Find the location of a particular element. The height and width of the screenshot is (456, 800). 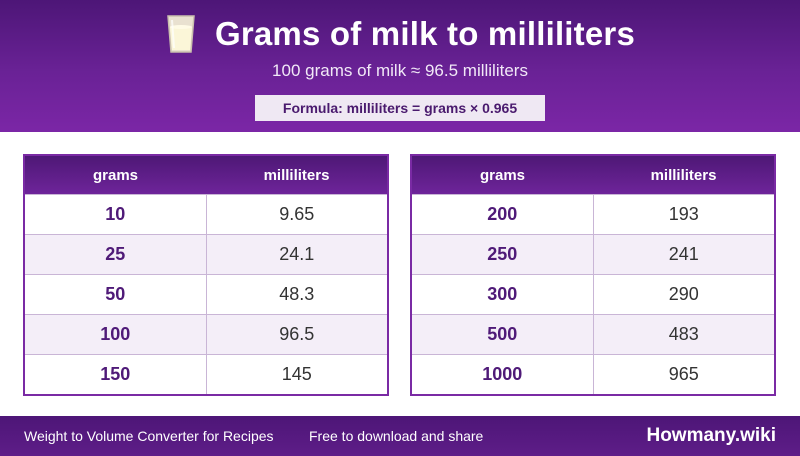

milliliters-cell: 48.3 is located at coordinates (297, 294).